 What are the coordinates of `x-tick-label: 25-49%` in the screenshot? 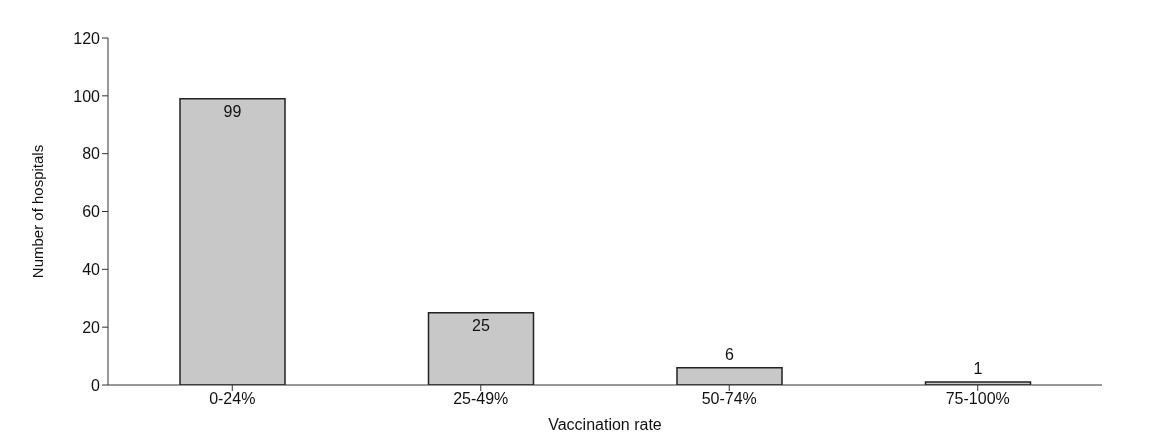 It's located at (481, 399).